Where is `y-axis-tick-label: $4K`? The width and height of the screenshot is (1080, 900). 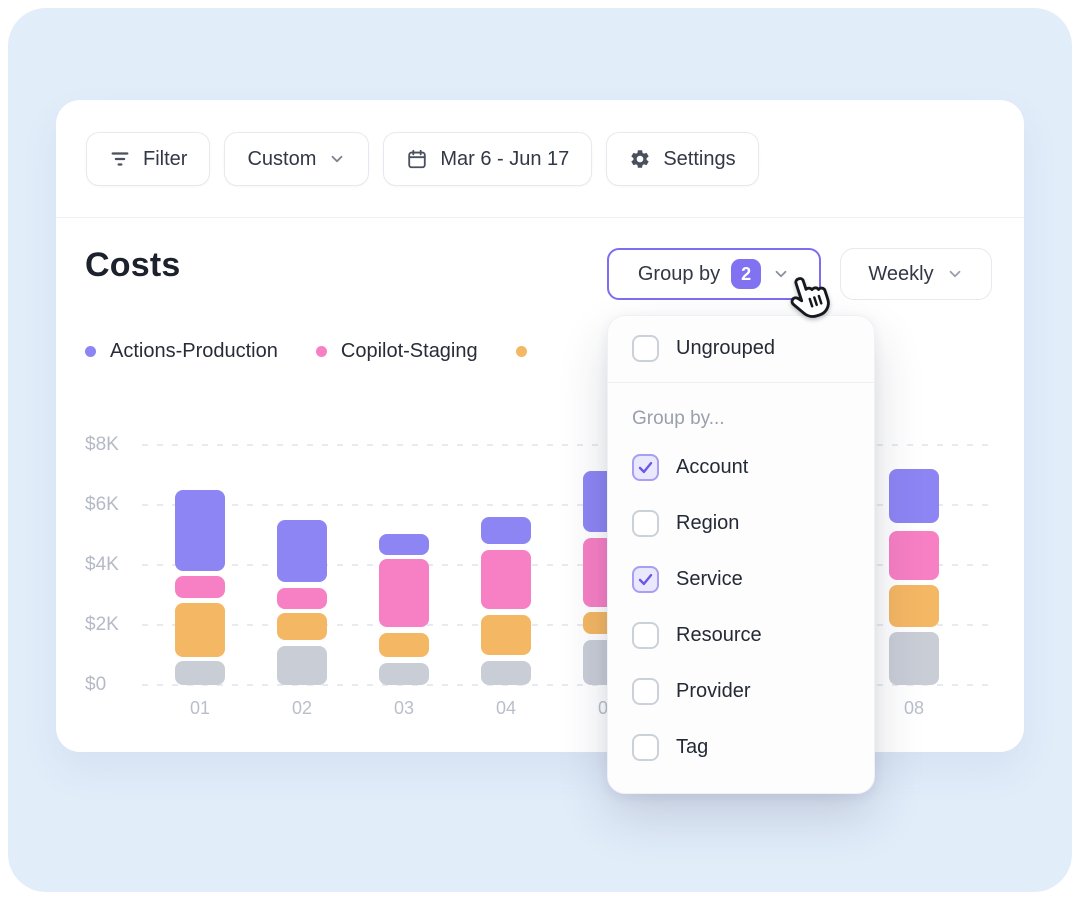 y-axis-tick-label: $4K is located at coordinates (102, 564).